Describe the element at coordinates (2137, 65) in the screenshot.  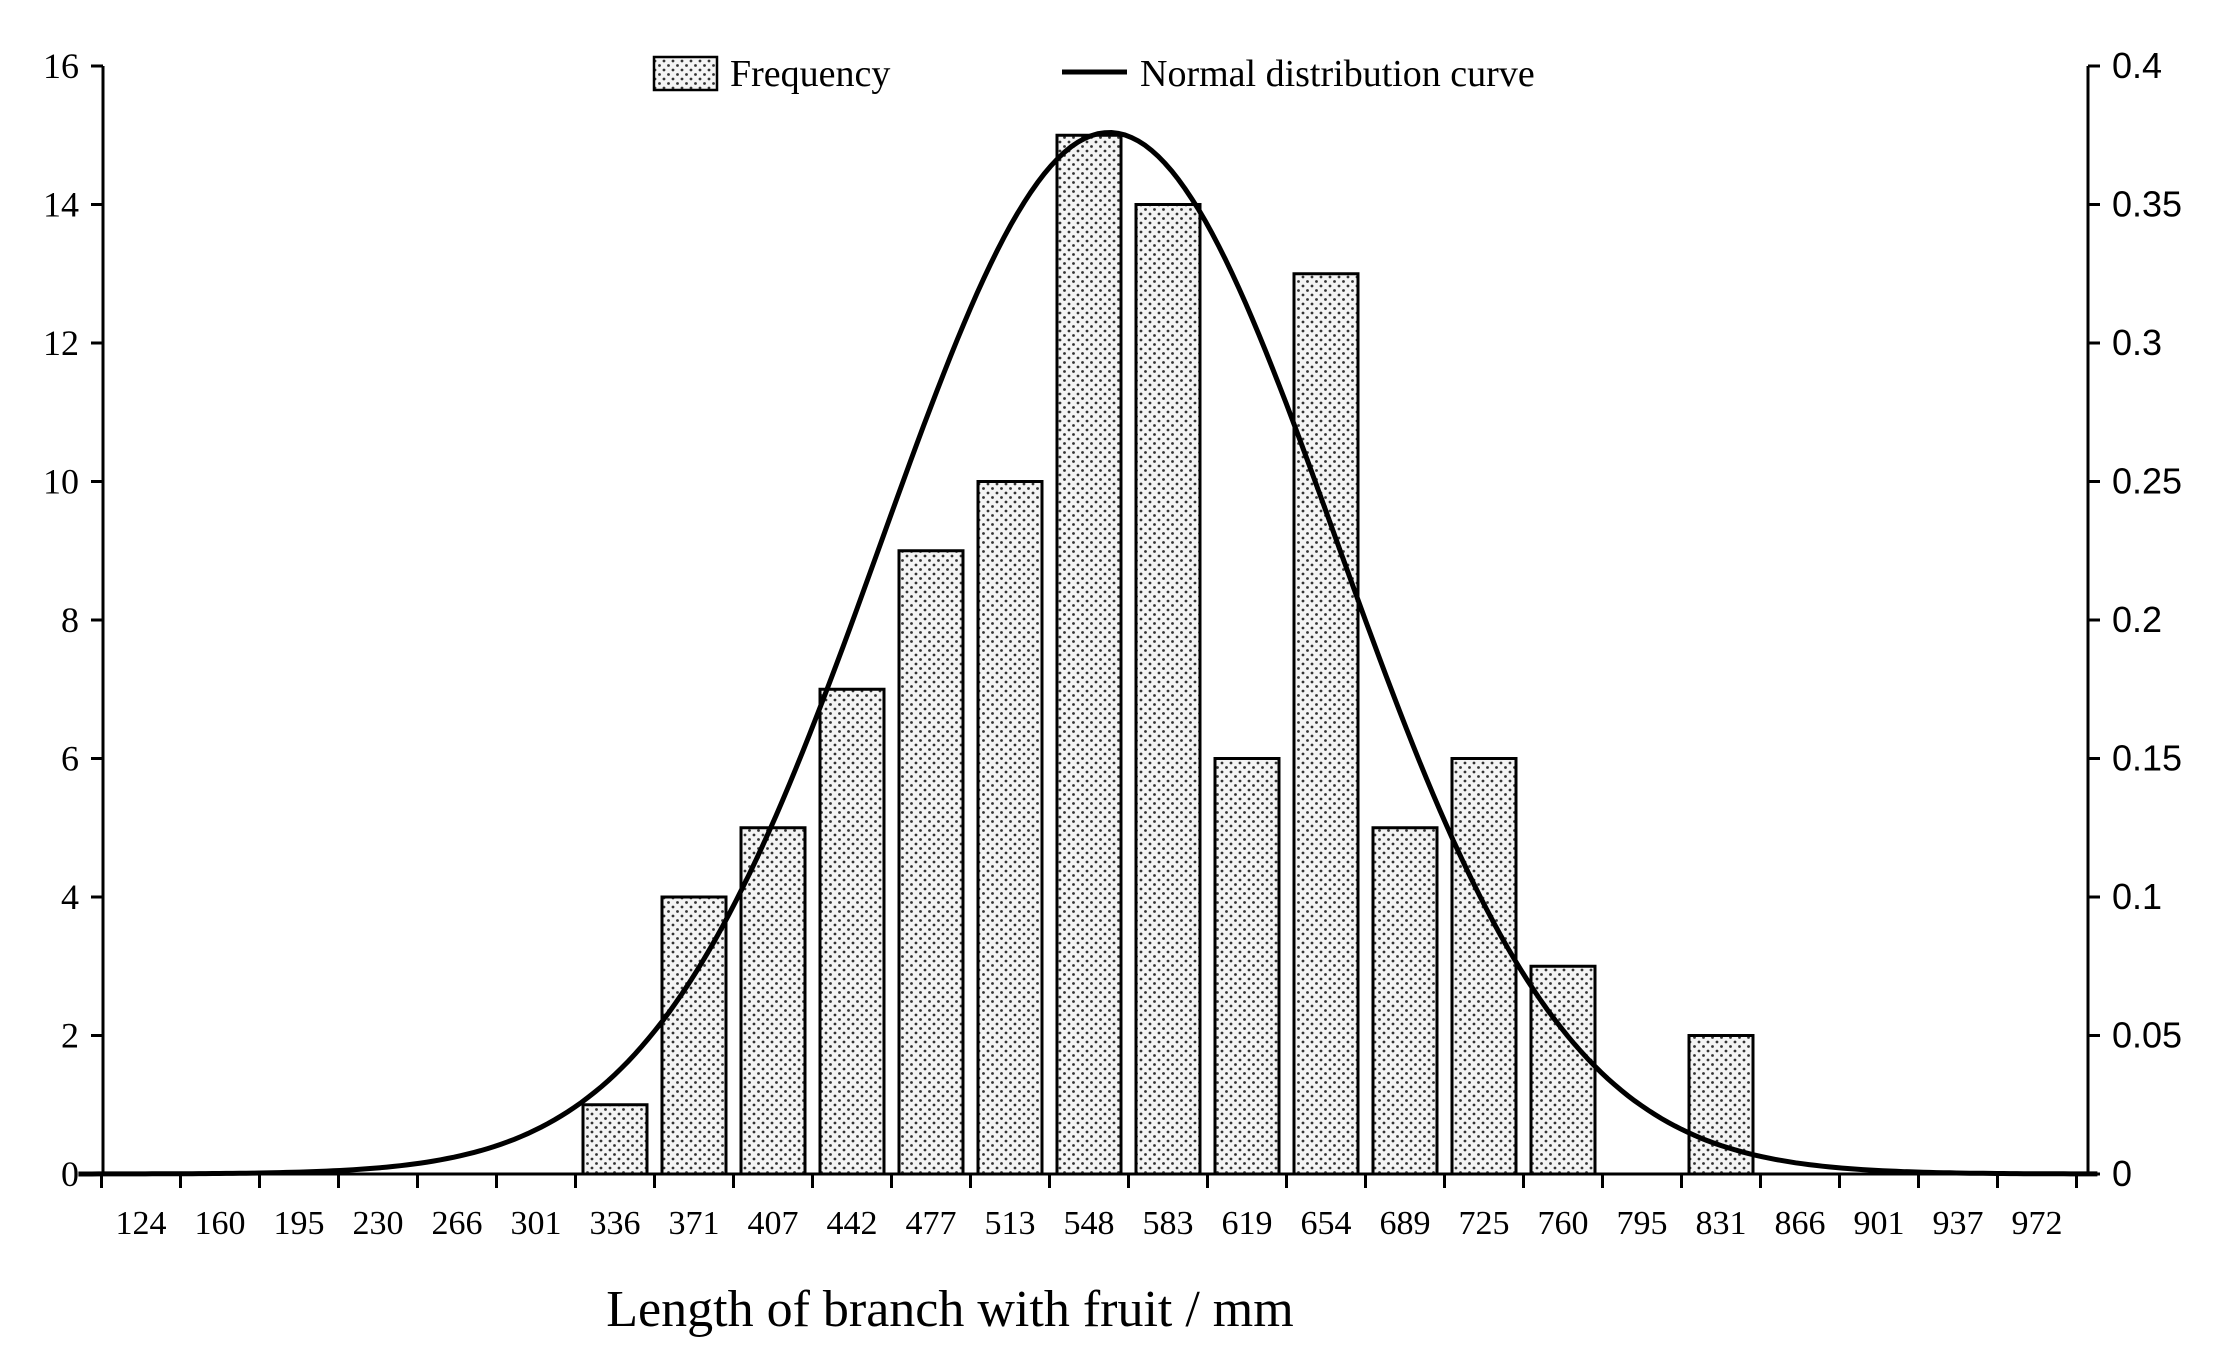
I see `right-tick-label: 0.4` at that location.